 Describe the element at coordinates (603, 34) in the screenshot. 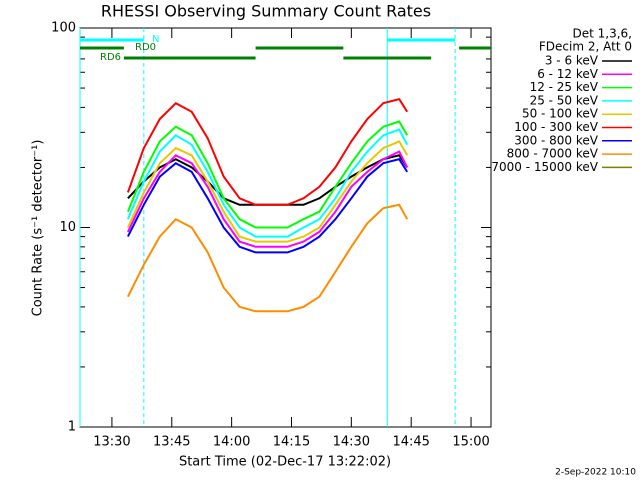

I see `legend-title: Det 1,3,6,` at that location.